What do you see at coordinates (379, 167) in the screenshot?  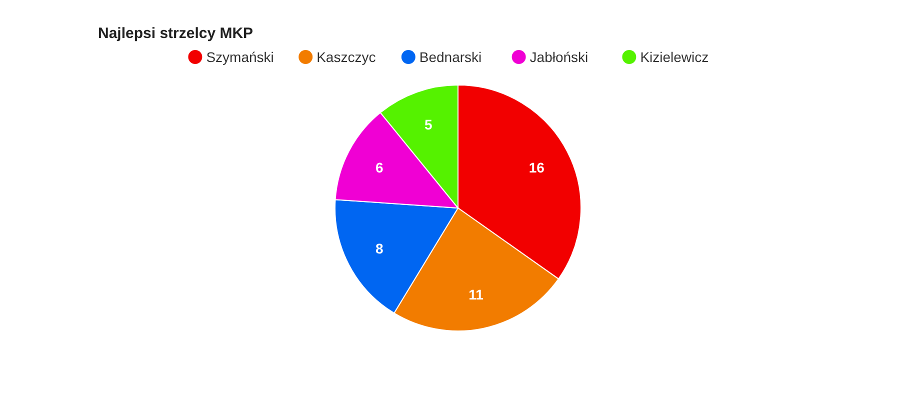 I see `data-label: 6` at bounding box center [379, 167].